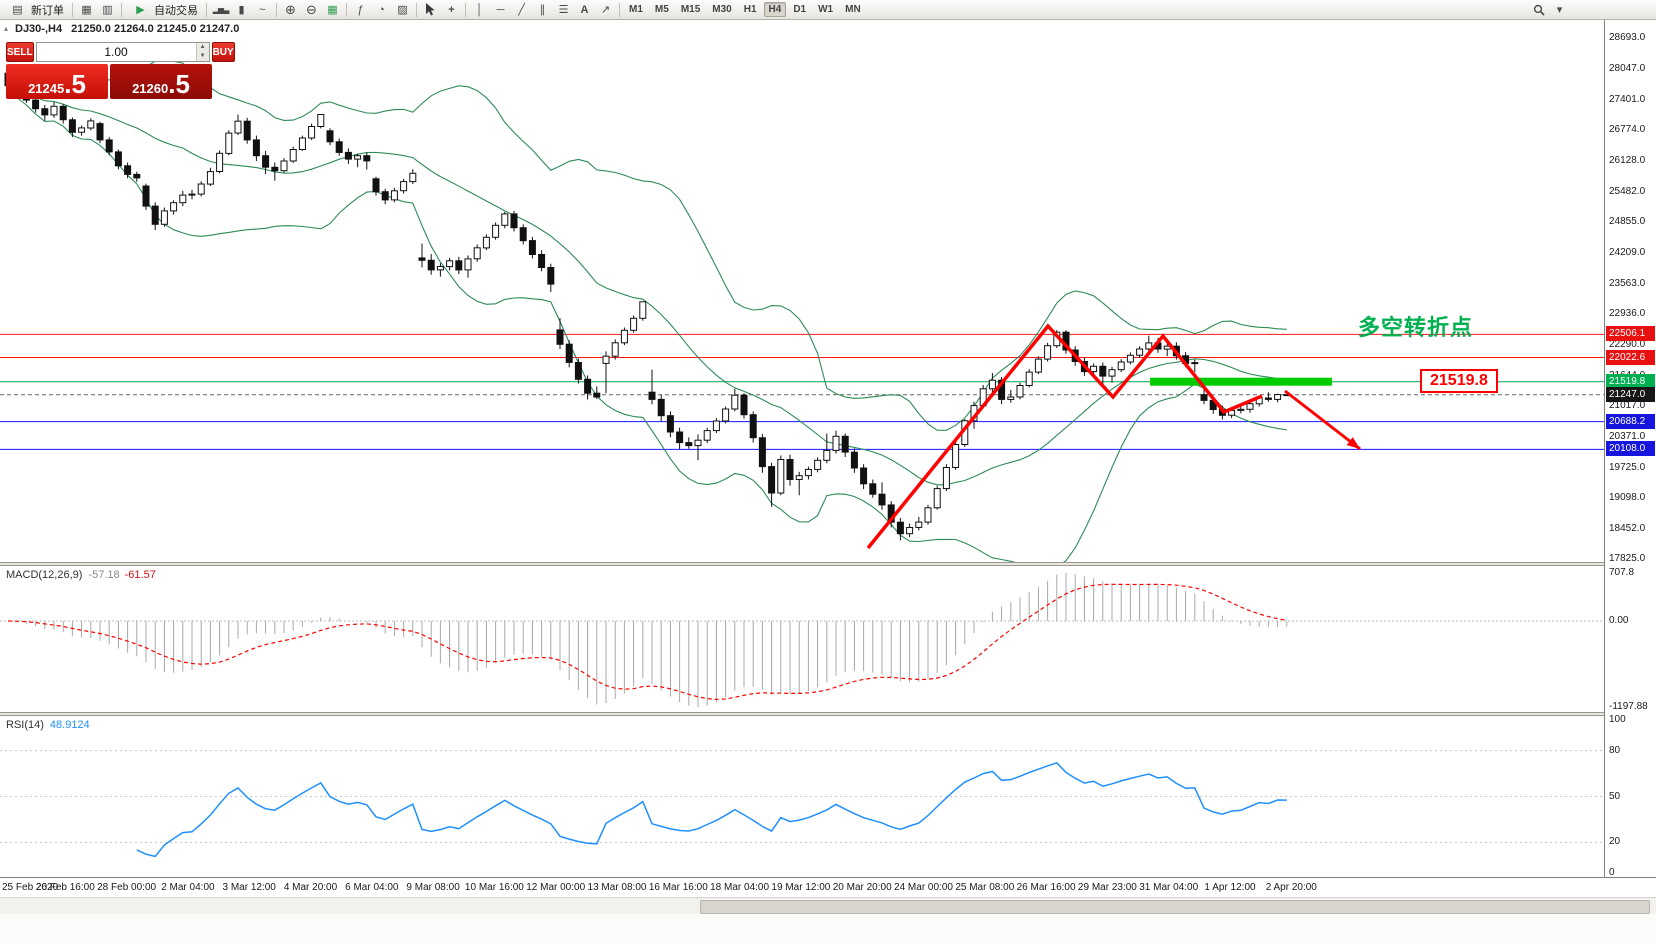 The height and width of the screenshot is (944, 1656). What do you see at coordinates (556, 887) in the screenshot?
I see `time-label: 12 Mar 00:00` at bounding box center [556, 887].